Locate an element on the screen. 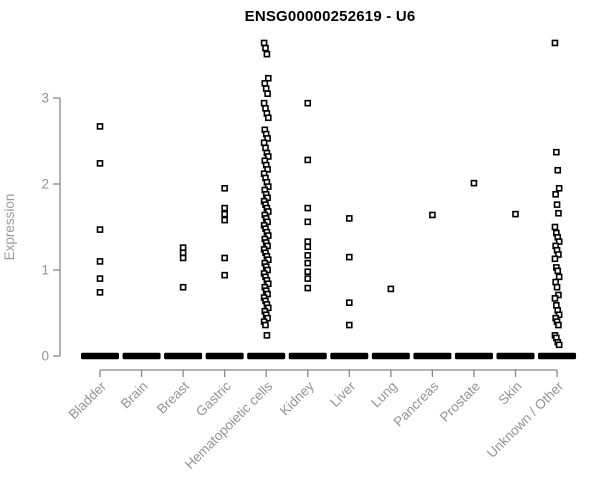 Image resolution: width=600 pixels, height=500 pixels. y-tick-label: 0 is located at coordinates (45, 356).